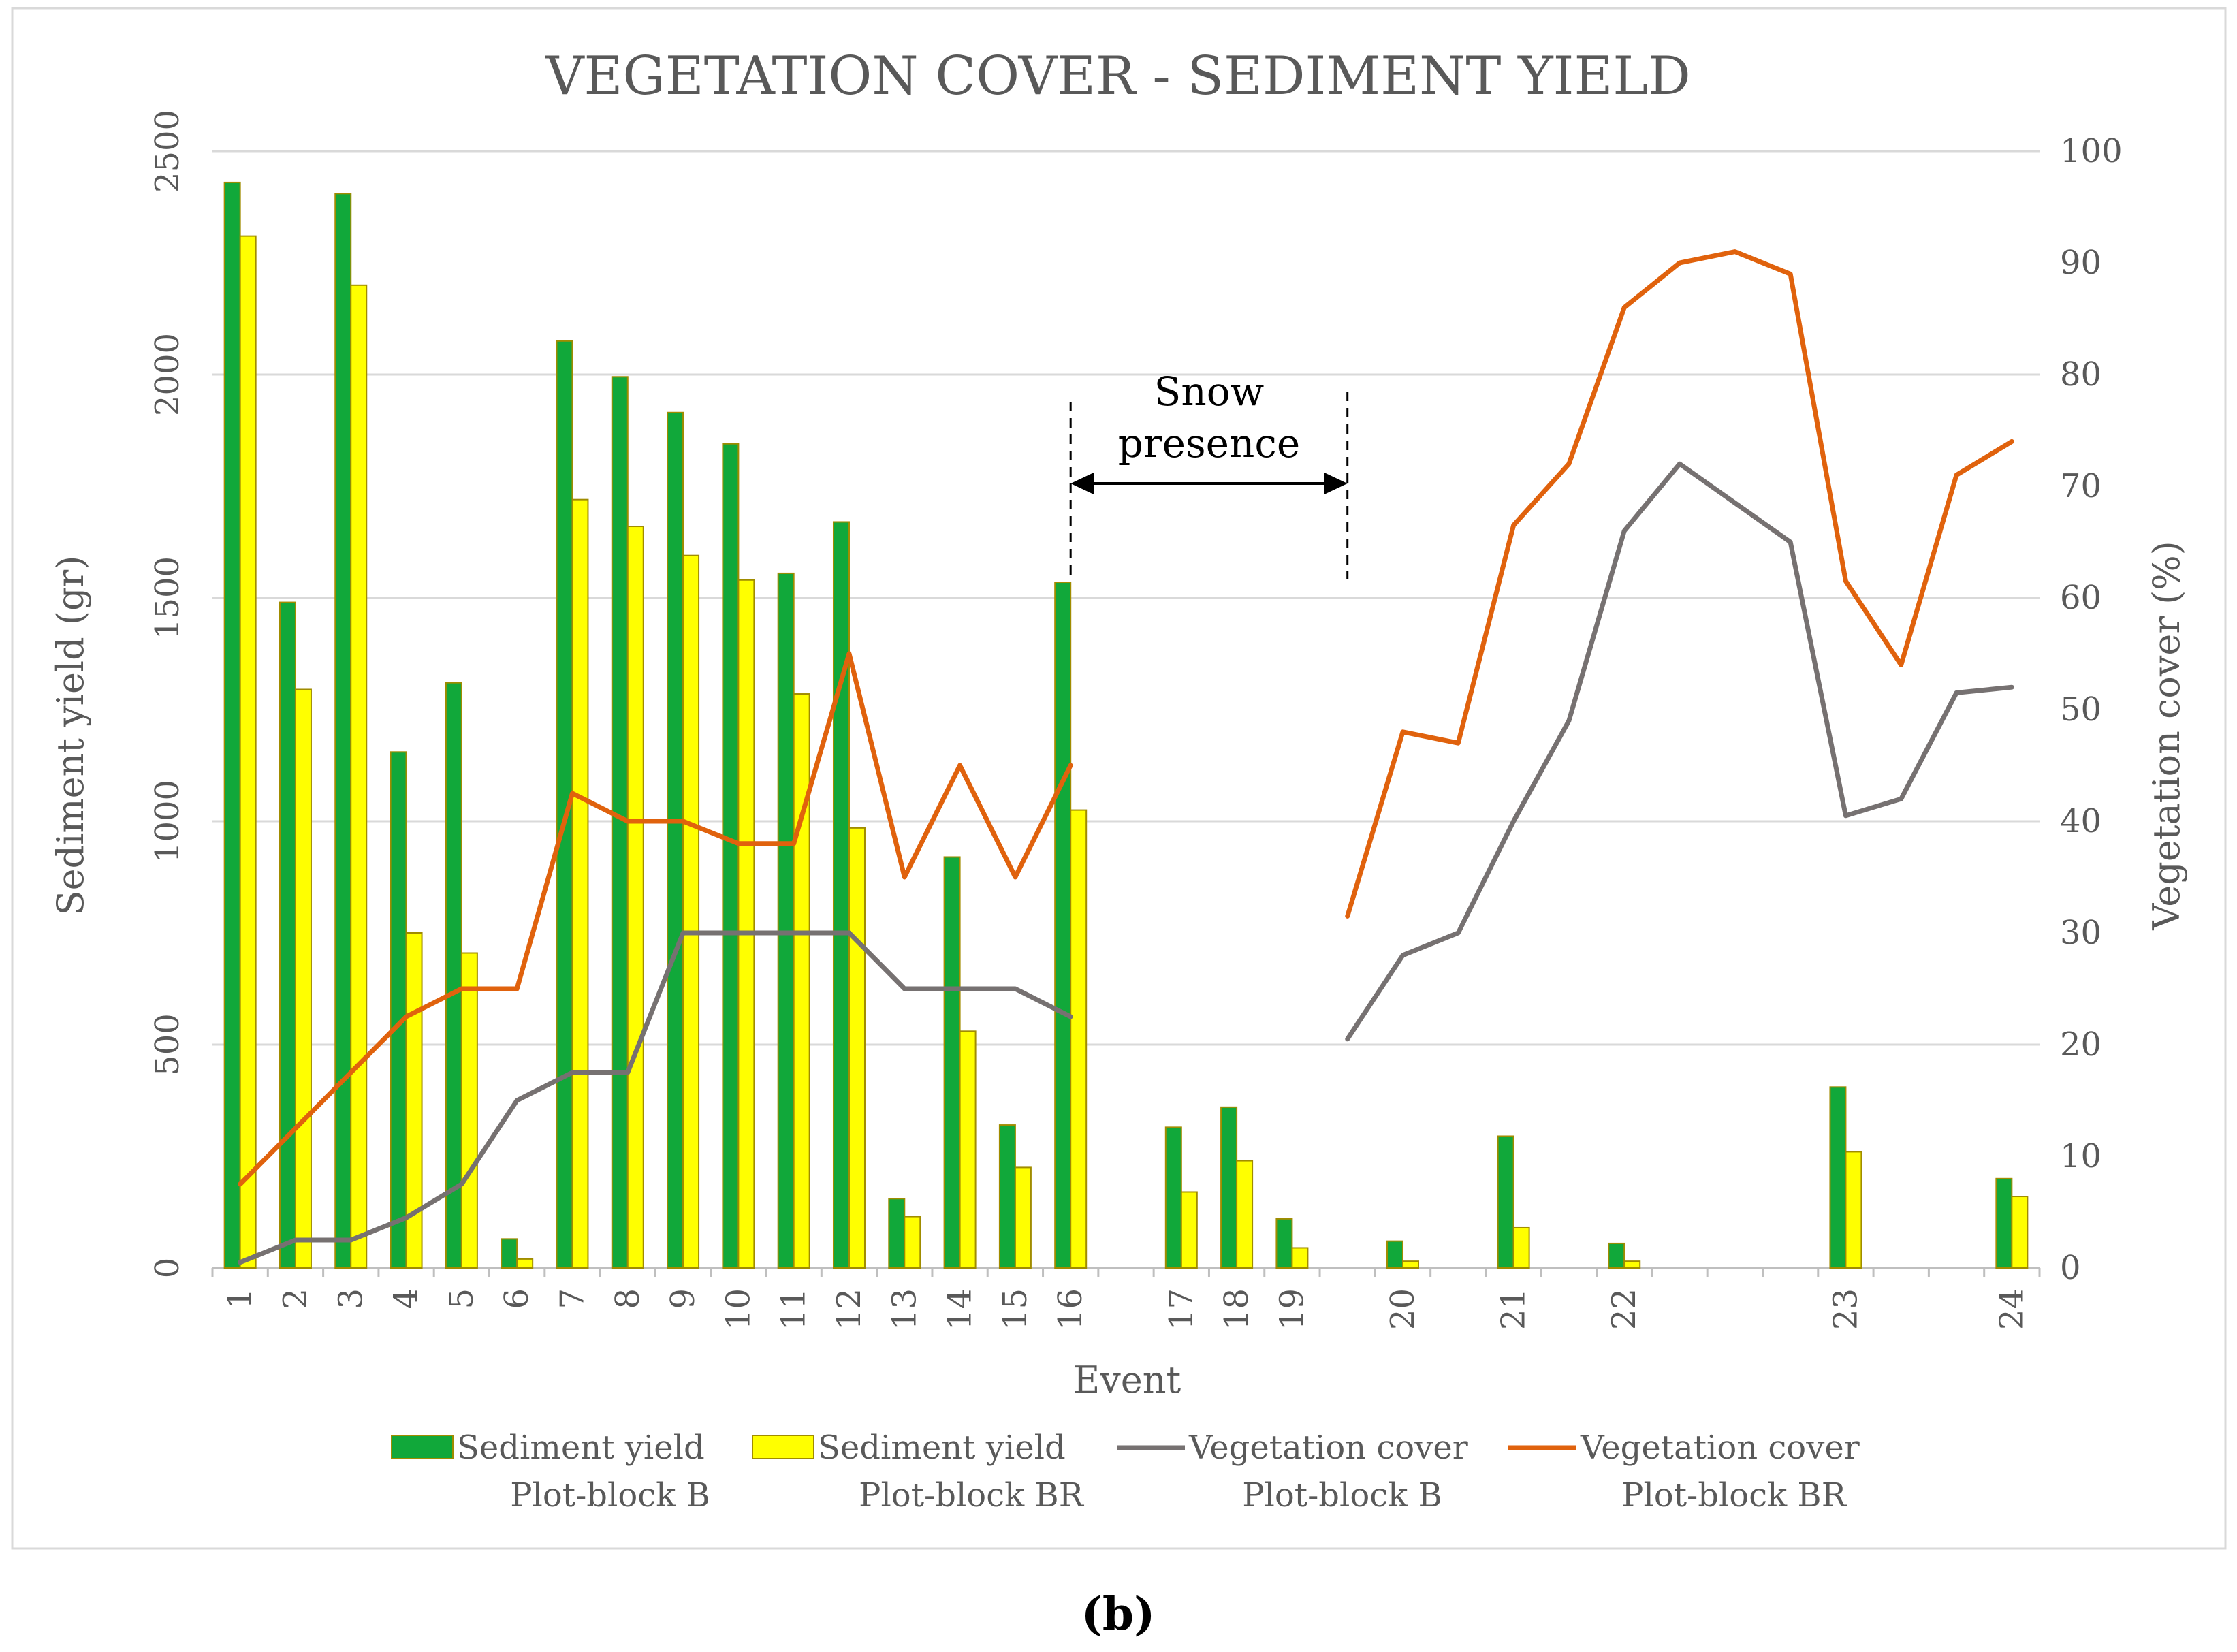  Describe the element at coordinates (167, 374) in the screenshot. I see `y-tick-label: 2000` at that location.